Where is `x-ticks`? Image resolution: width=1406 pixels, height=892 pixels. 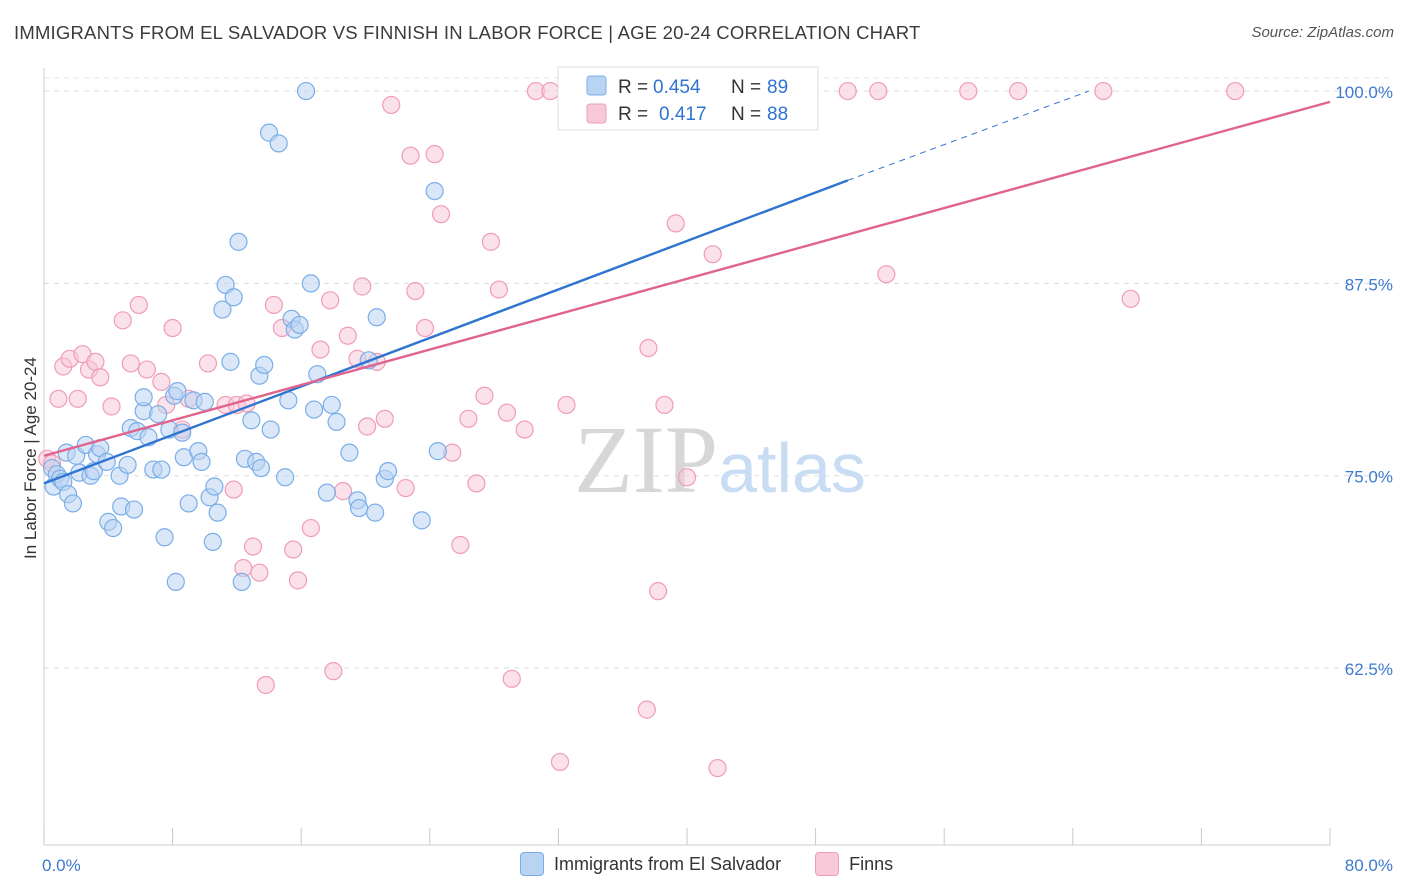
x-ticks is located at coordinates (687, 836).